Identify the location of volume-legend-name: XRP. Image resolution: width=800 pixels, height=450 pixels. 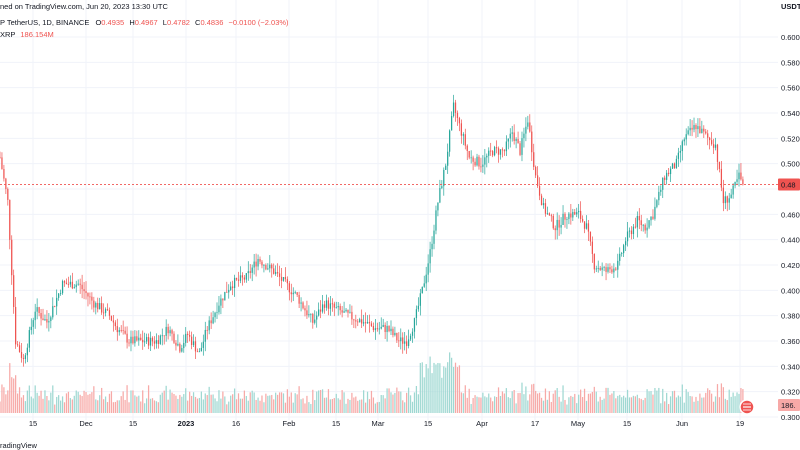
(7, 34).